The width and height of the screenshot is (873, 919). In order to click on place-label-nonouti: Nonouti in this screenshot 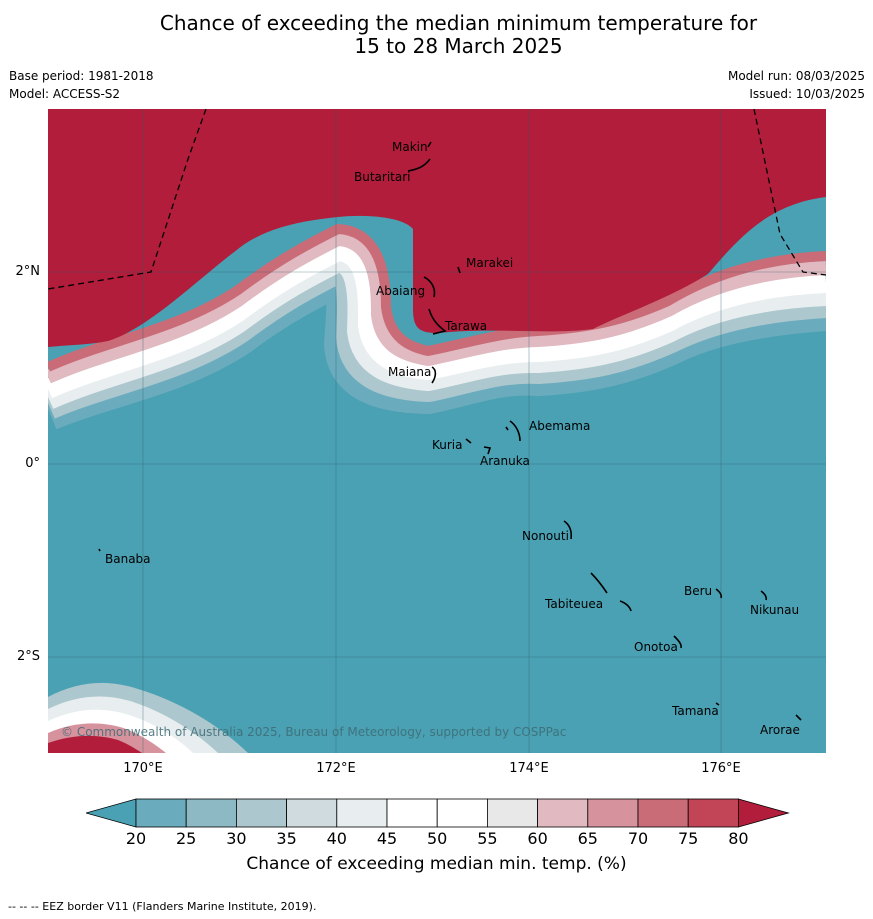, I will do `click(545, 536)`.